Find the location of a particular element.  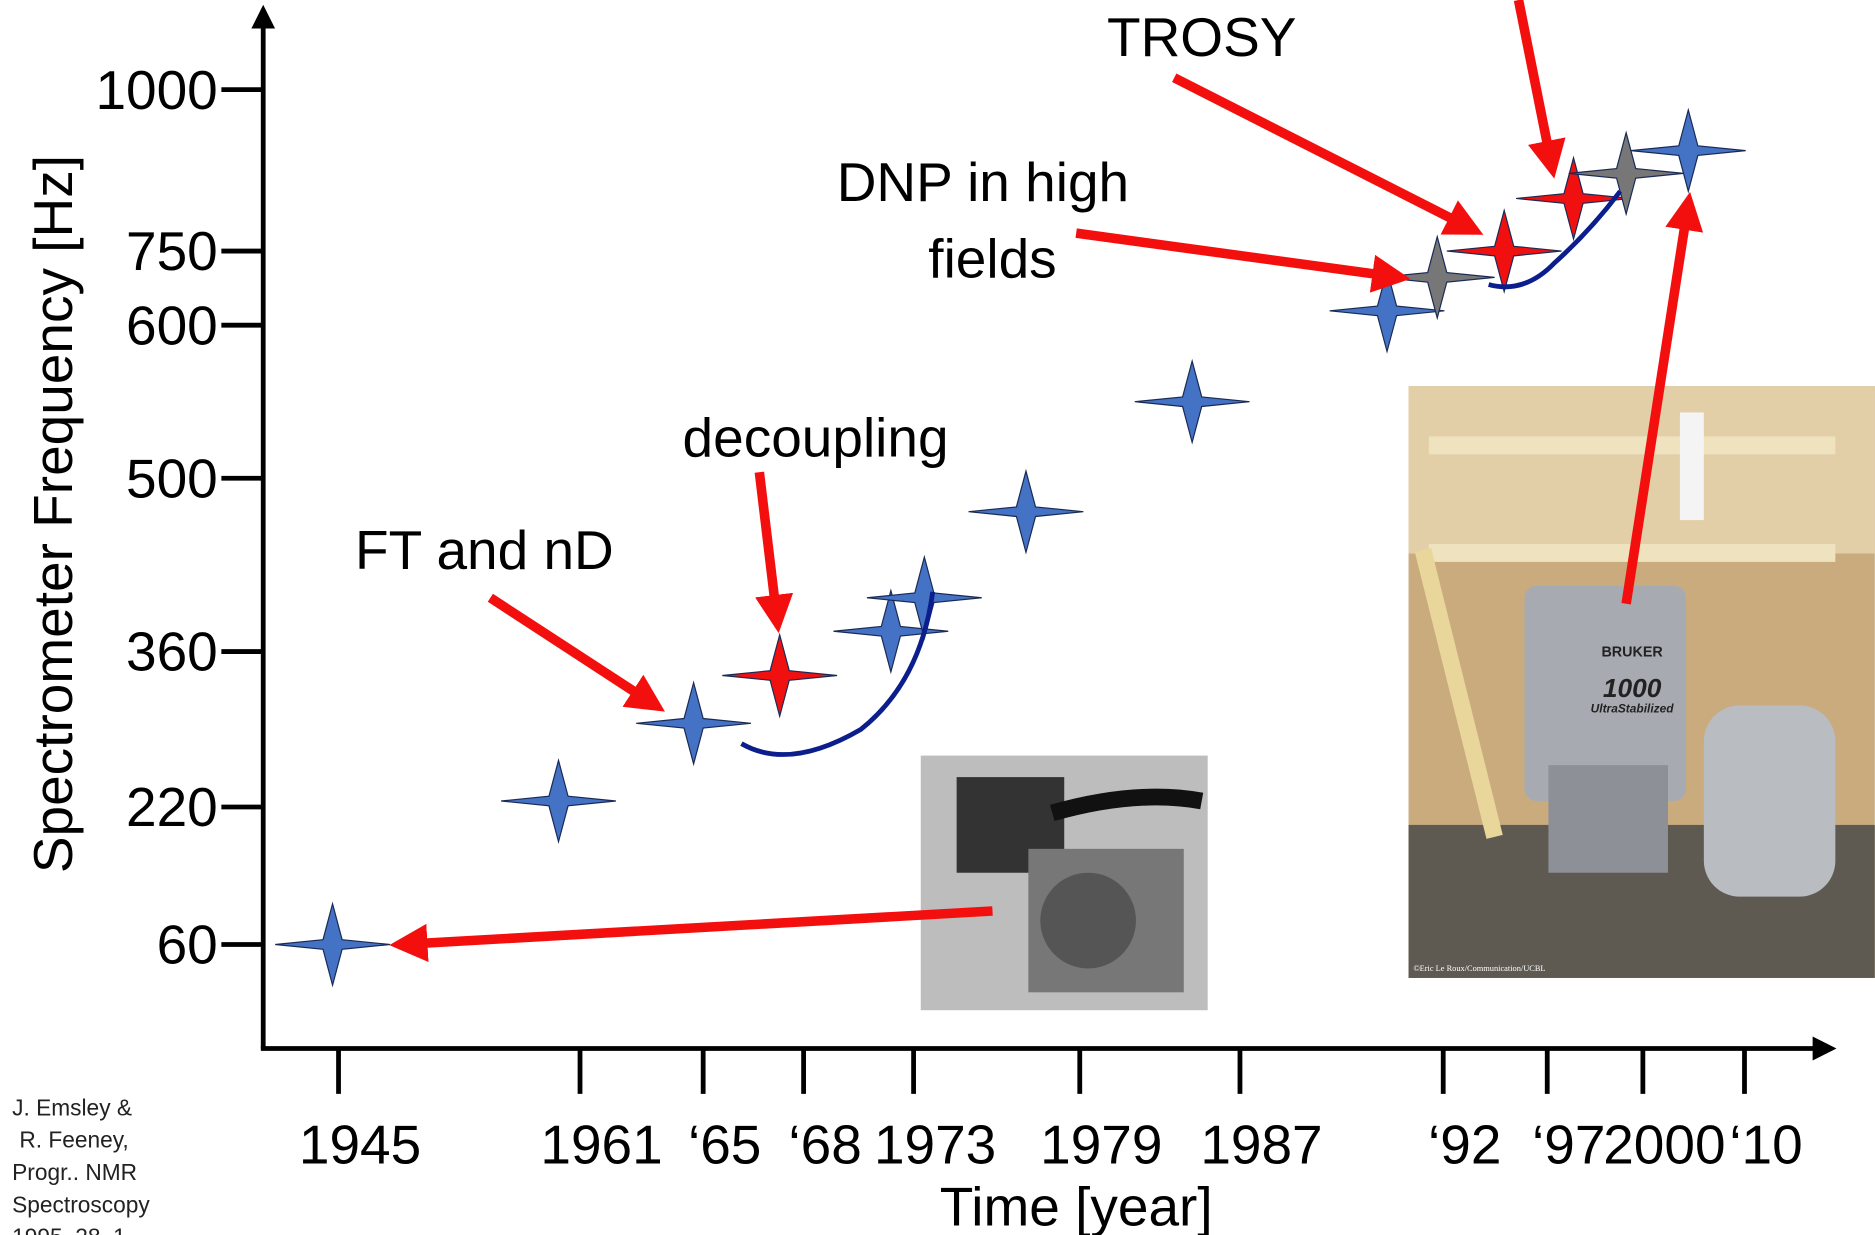

y-tick-label: 500 is located at coordinates (172, 478).